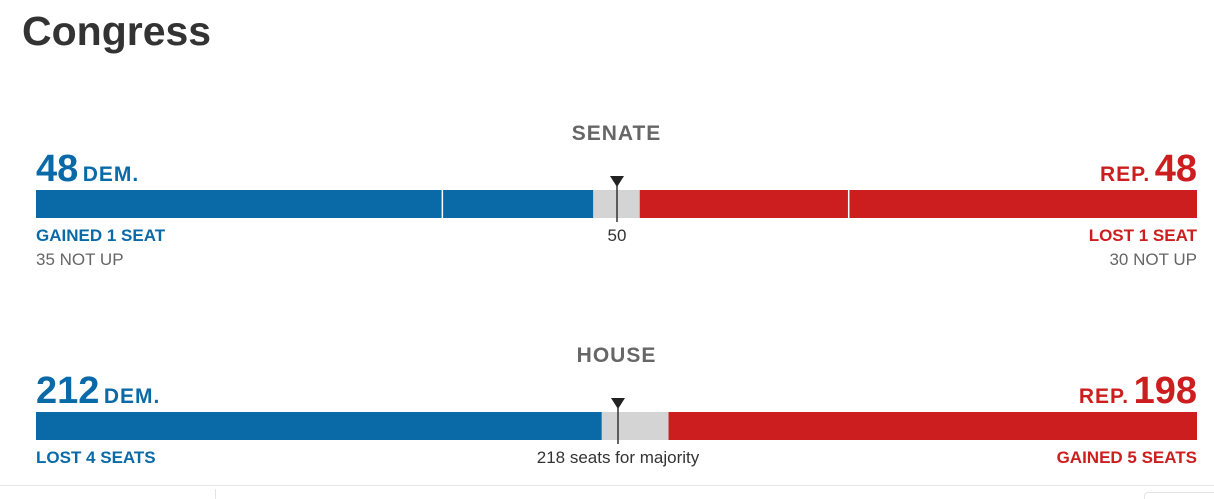  What do you see at coordinates (1165, 391) in the screenshot?
I see `house-rep-seats: 198` at bounding box center [1165, 391].